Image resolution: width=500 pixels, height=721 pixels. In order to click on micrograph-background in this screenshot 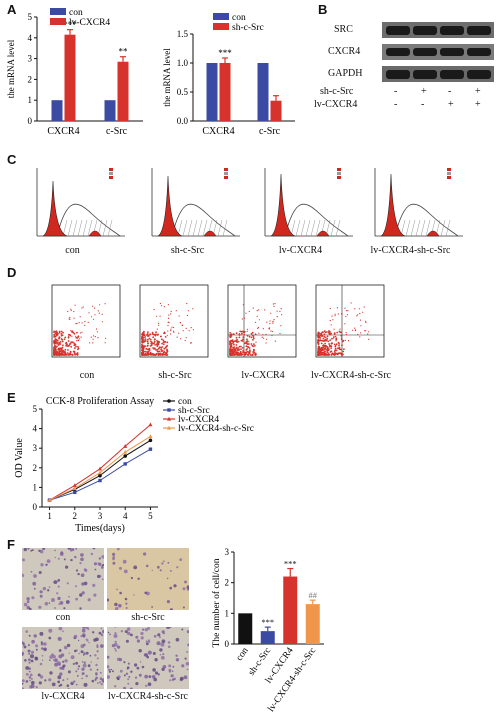, I will do `click(63, 579)`.